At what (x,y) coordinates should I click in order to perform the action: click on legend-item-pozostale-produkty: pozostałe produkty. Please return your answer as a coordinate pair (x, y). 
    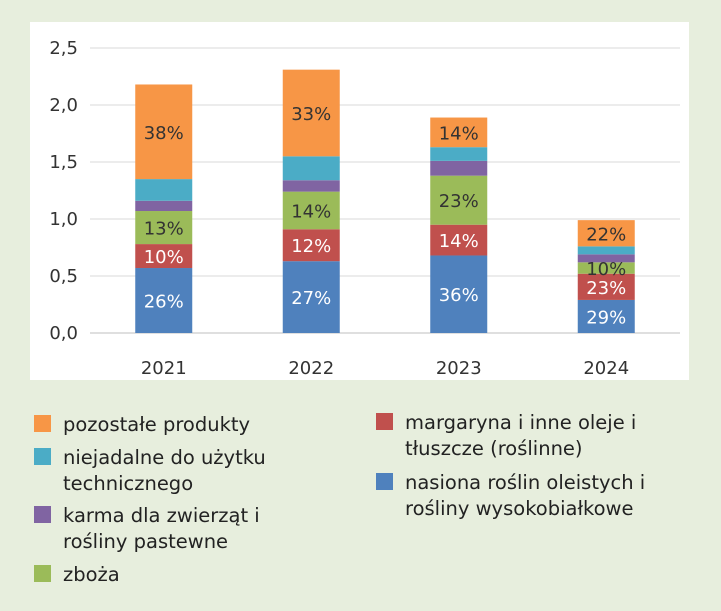
    Looking at the image, I should click on (183, 425).